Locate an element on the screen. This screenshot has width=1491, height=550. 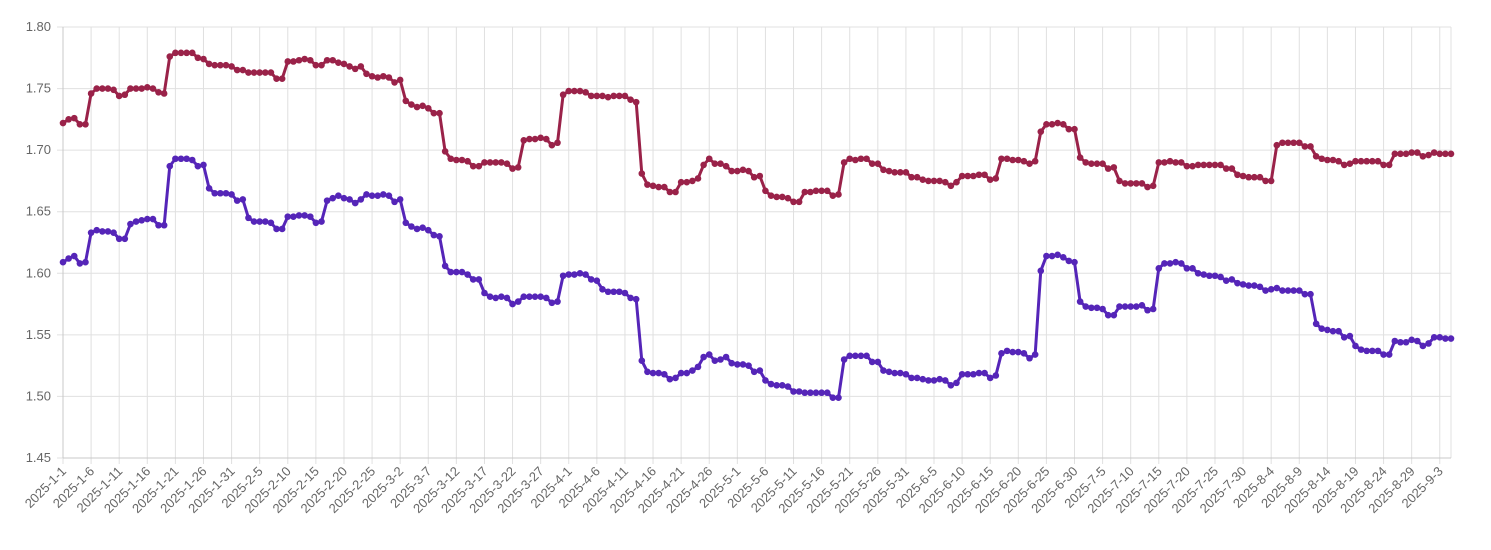
y-tick-label: 1.60 is located at coordinates (38, 272).